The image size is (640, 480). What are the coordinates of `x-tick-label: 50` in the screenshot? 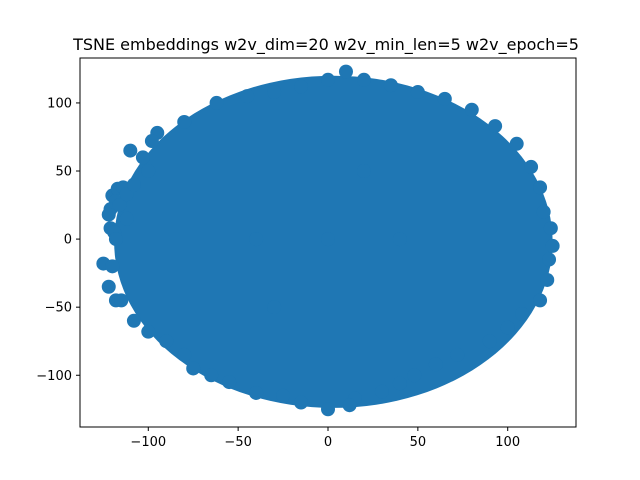 It's located at (418, 442).